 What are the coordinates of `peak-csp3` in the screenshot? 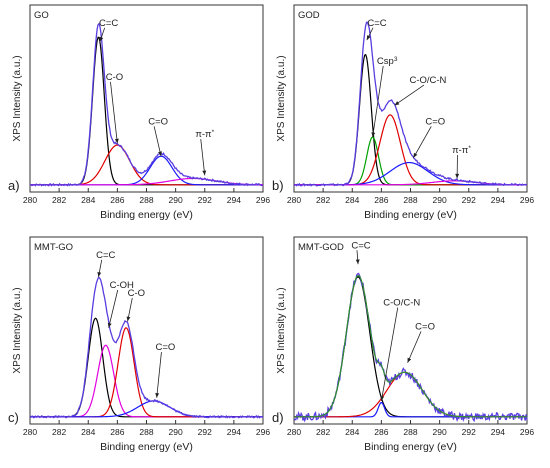 It's located at (410, 161).